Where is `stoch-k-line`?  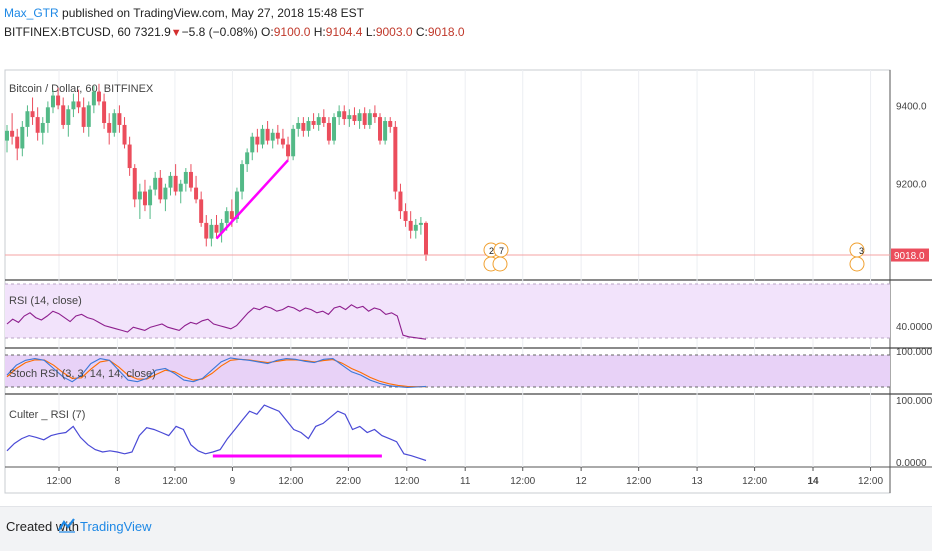
stoch-k-line is located at coordinates (216, 372).